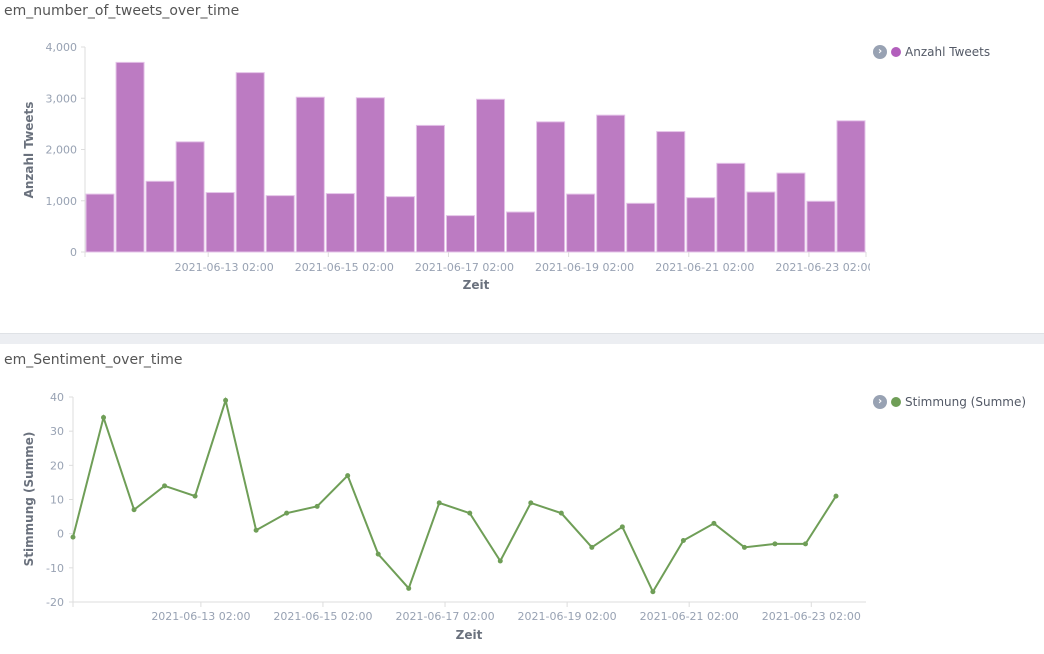  I want to click on panel-divider, so click(522, 338).